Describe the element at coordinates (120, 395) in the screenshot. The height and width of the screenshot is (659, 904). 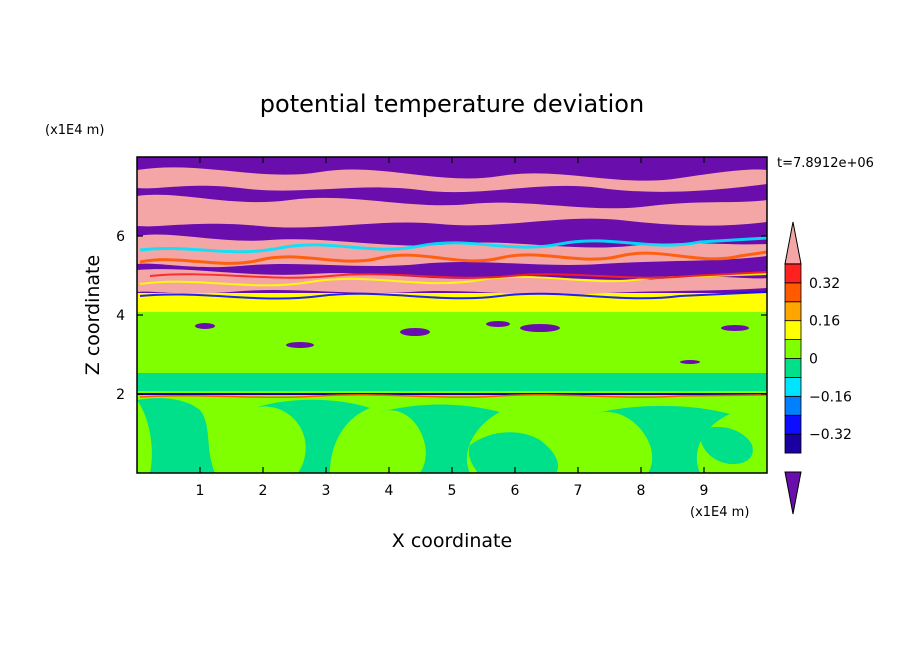
I see `y-tick-label: 2` at that location.